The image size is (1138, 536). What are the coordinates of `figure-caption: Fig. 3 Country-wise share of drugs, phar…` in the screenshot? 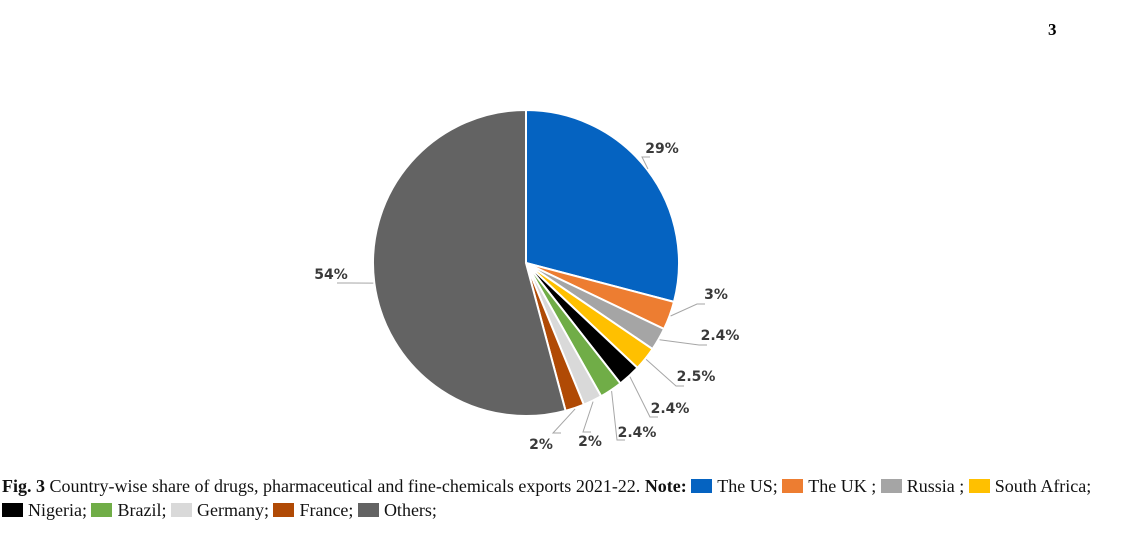 It's located at (569, 498).